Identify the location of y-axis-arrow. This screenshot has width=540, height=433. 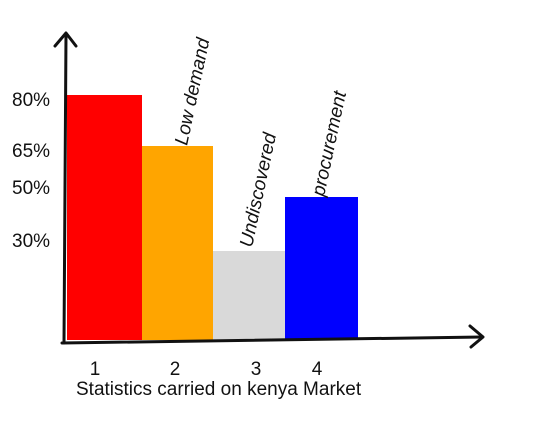
(65, 39).